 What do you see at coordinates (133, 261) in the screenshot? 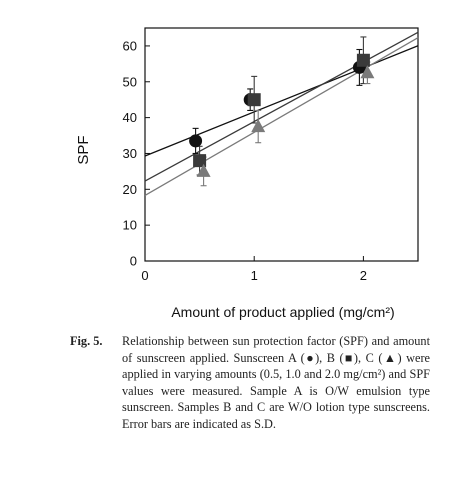
I see `y-tick-label: 0` at bounding box center [133, 261].